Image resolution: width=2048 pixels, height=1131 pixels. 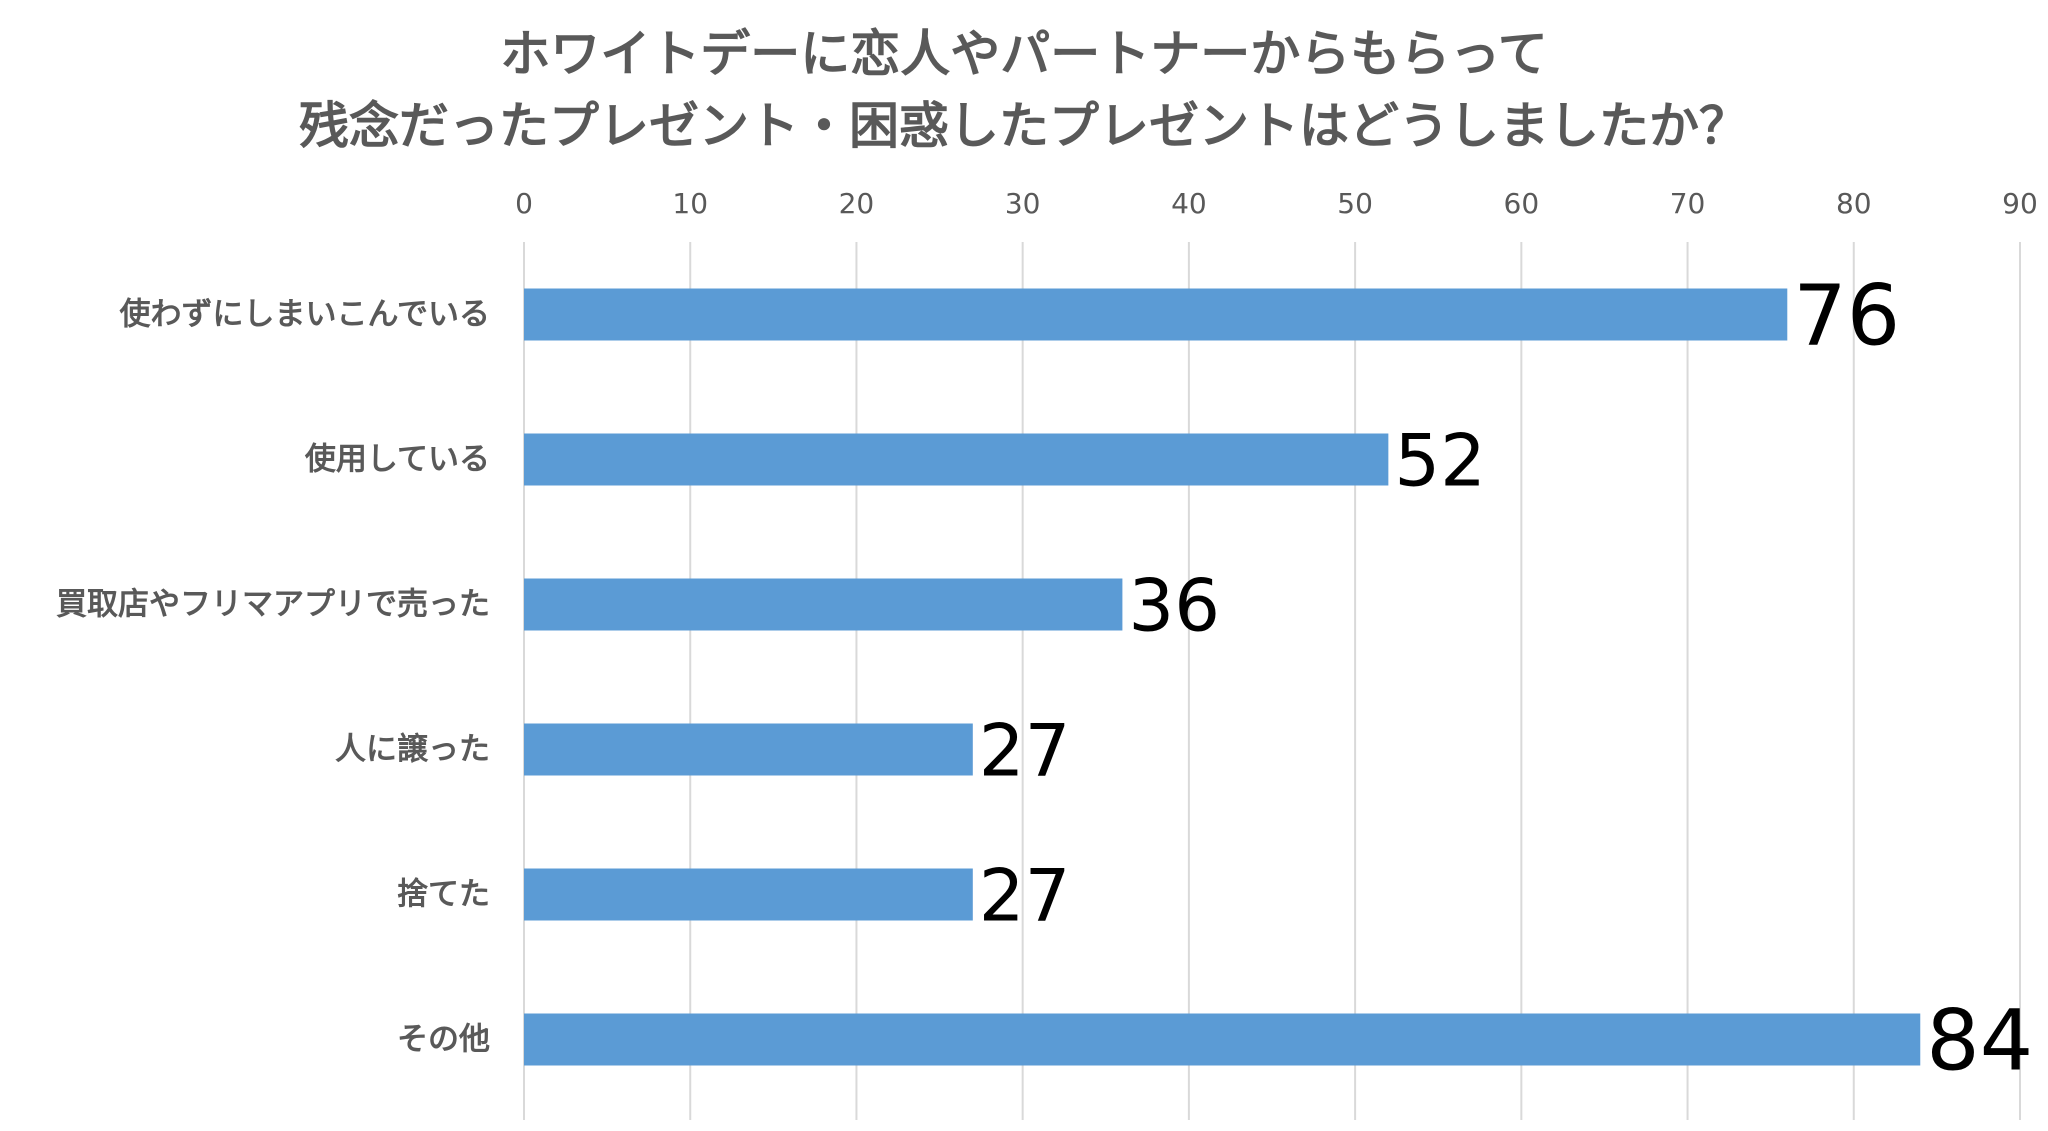 What do you see at coordinates (2020, 203) in the screenshot?
I see `x-tick-label: 90` at bounding box center [2020, 203].